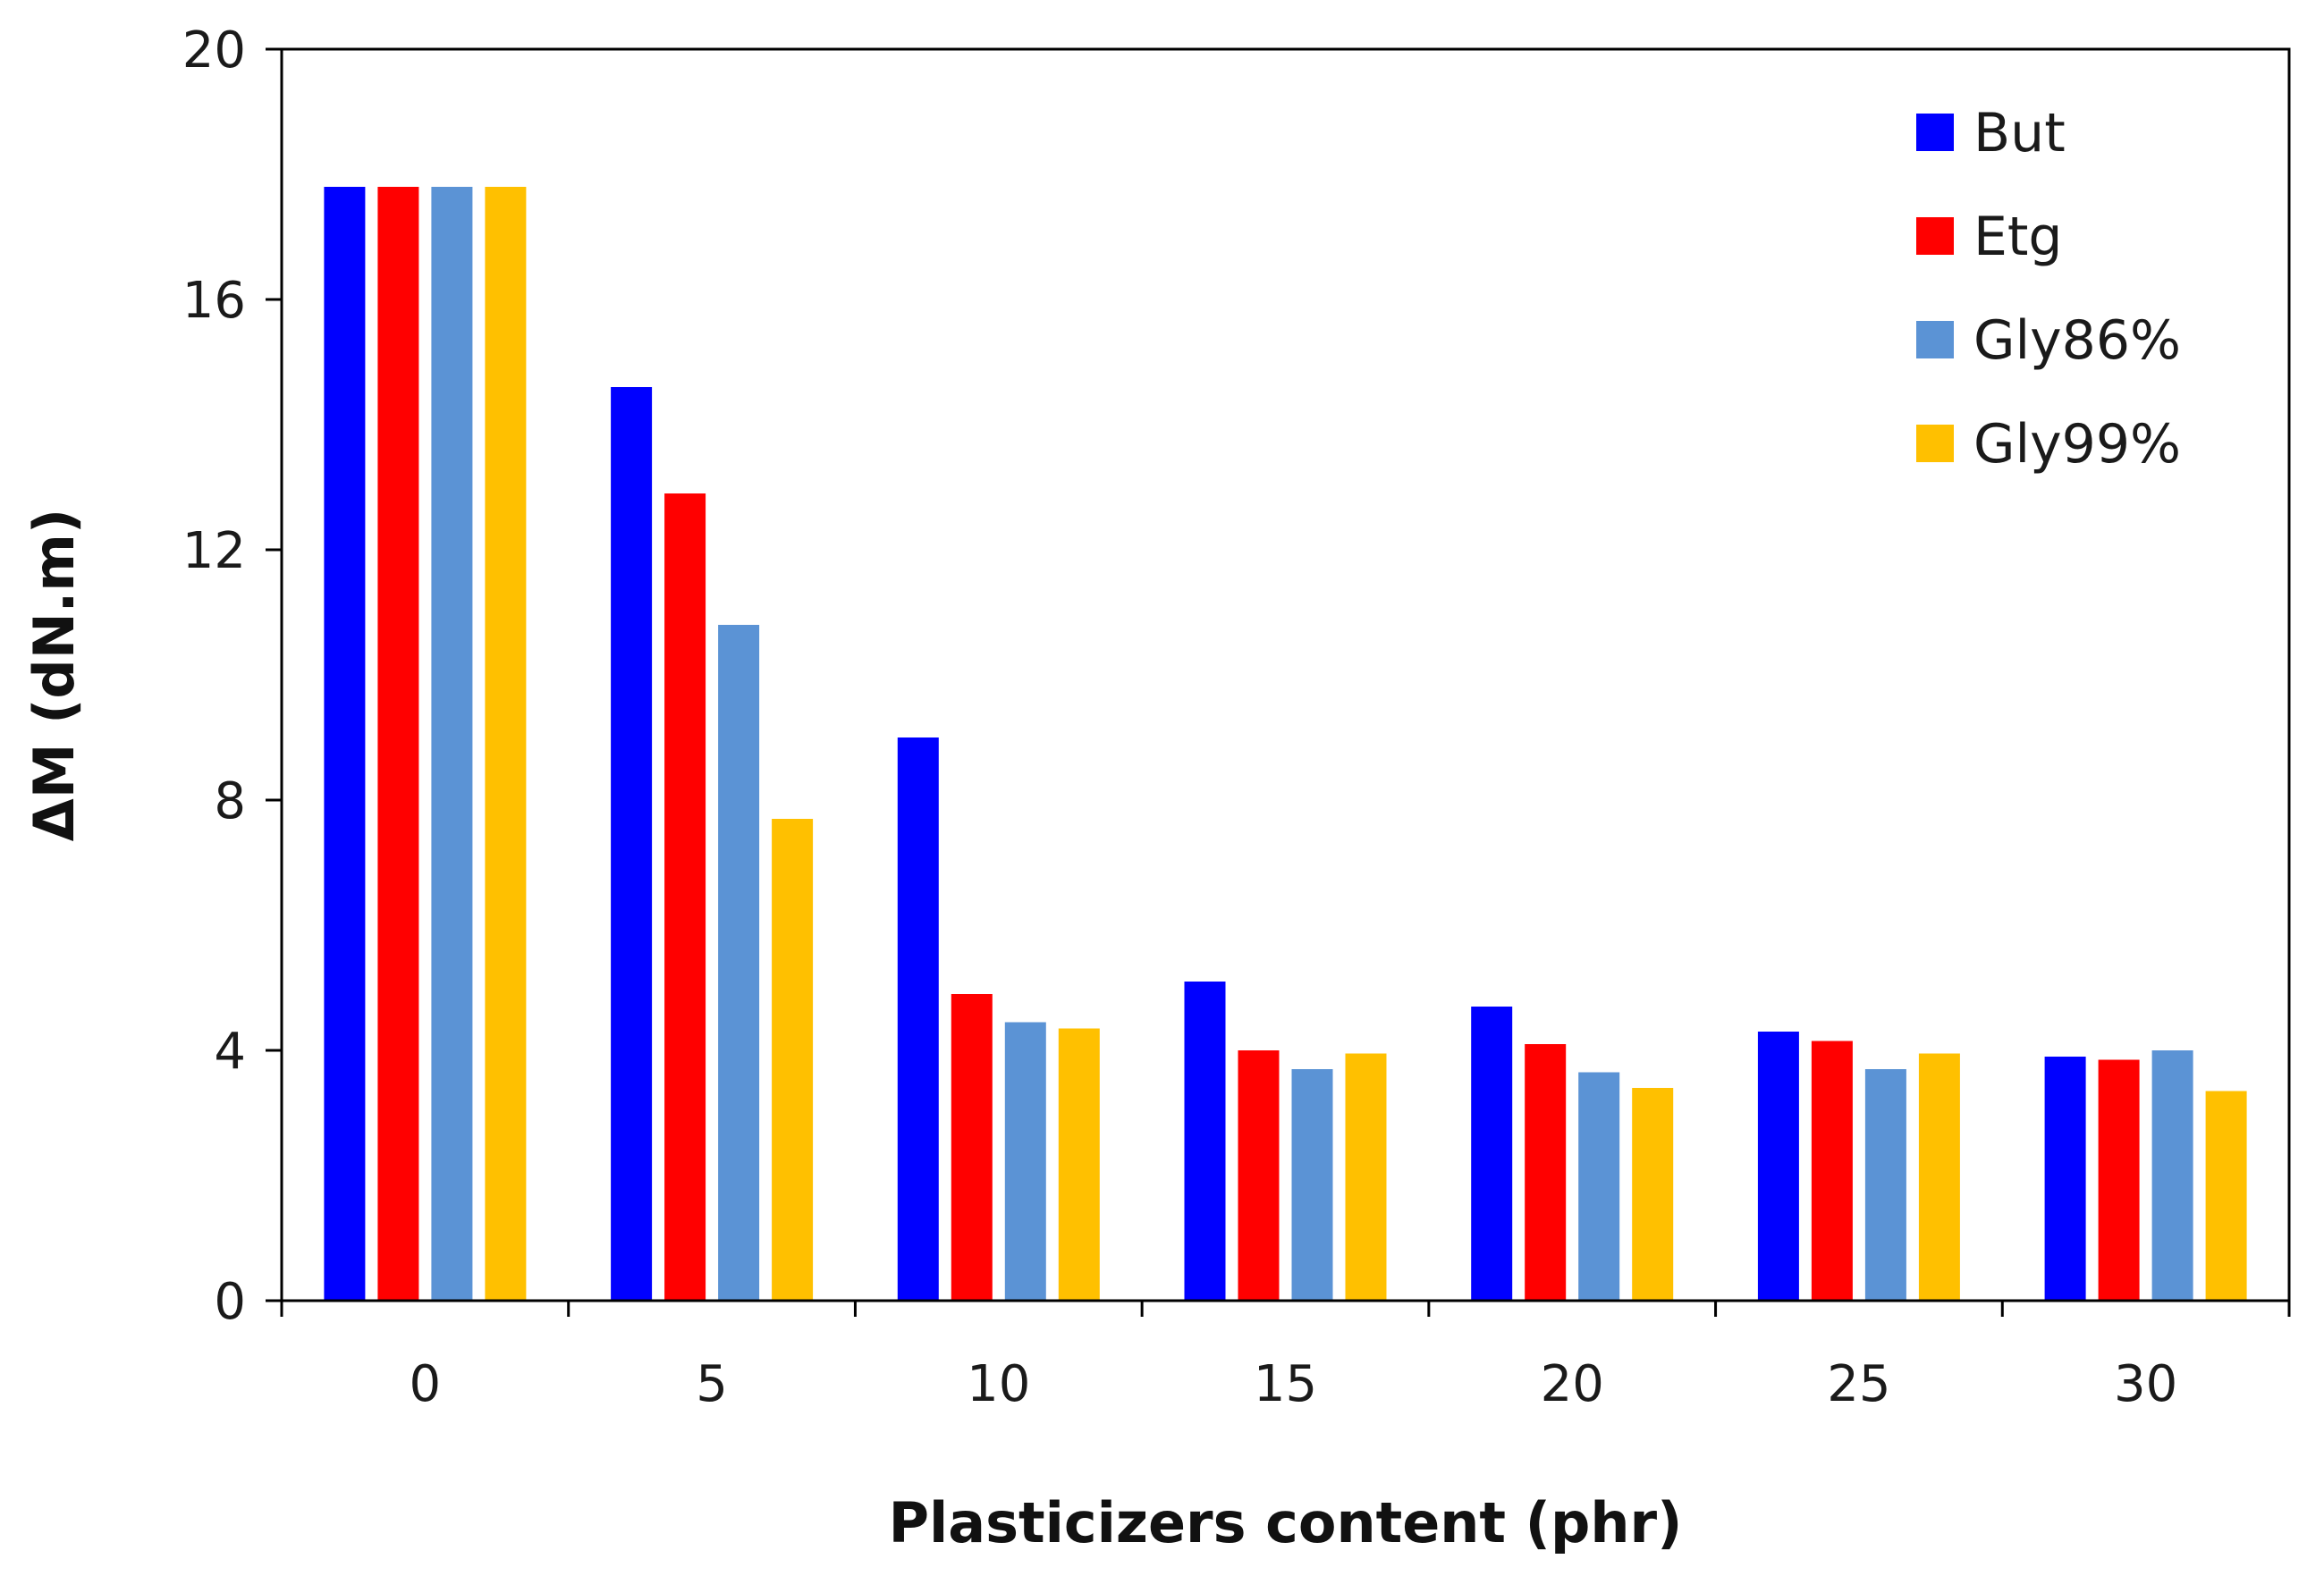 This screenshot has height=1576, width=2324. I want to click on x-axis-title: Plasticizers content (phr), so click(1286, 1522).